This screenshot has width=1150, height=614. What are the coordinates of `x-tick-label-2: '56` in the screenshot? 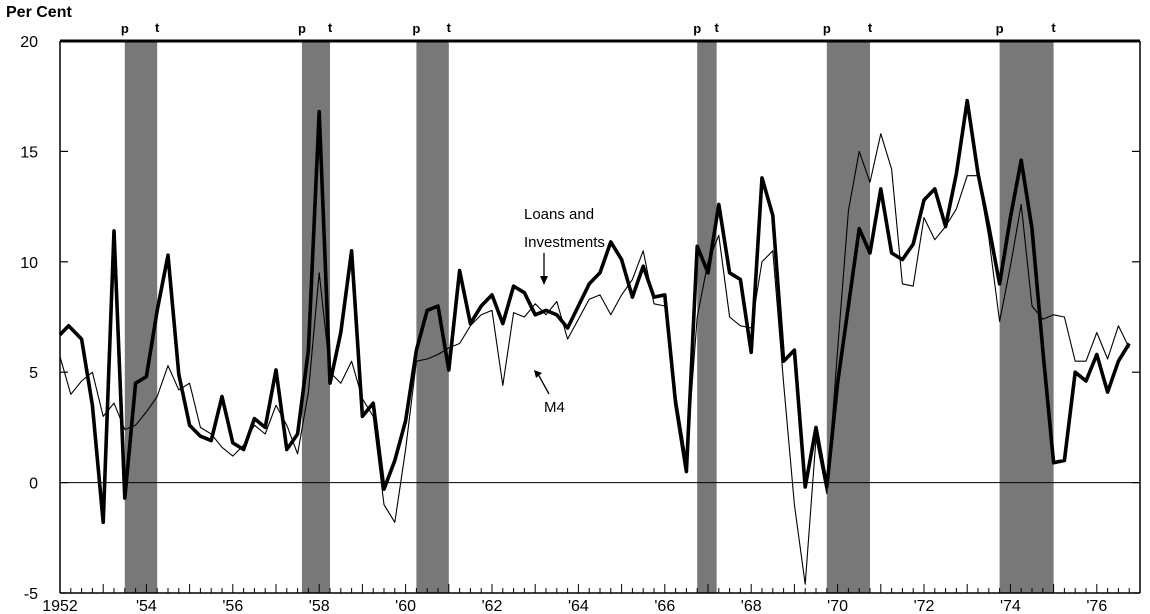 It's located at (232, 606).